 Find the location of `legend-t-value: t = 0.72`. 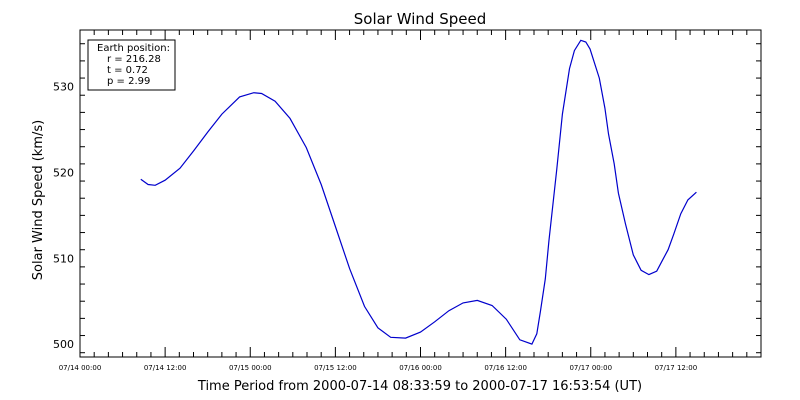

legend-t-value: t = 0.72 is located at coordinates (127, 70).